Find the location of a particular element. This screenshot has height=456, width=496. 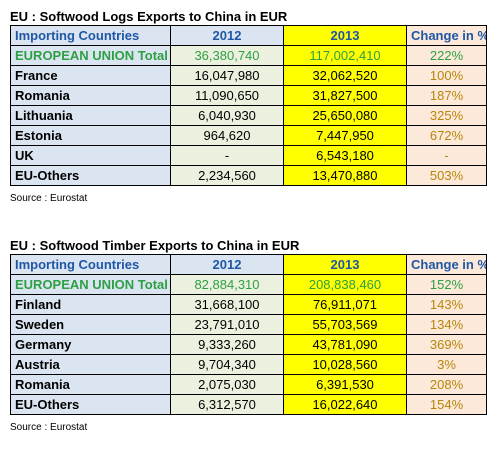

value-2013: 6,543,180 is located at coordinates (345, 155).